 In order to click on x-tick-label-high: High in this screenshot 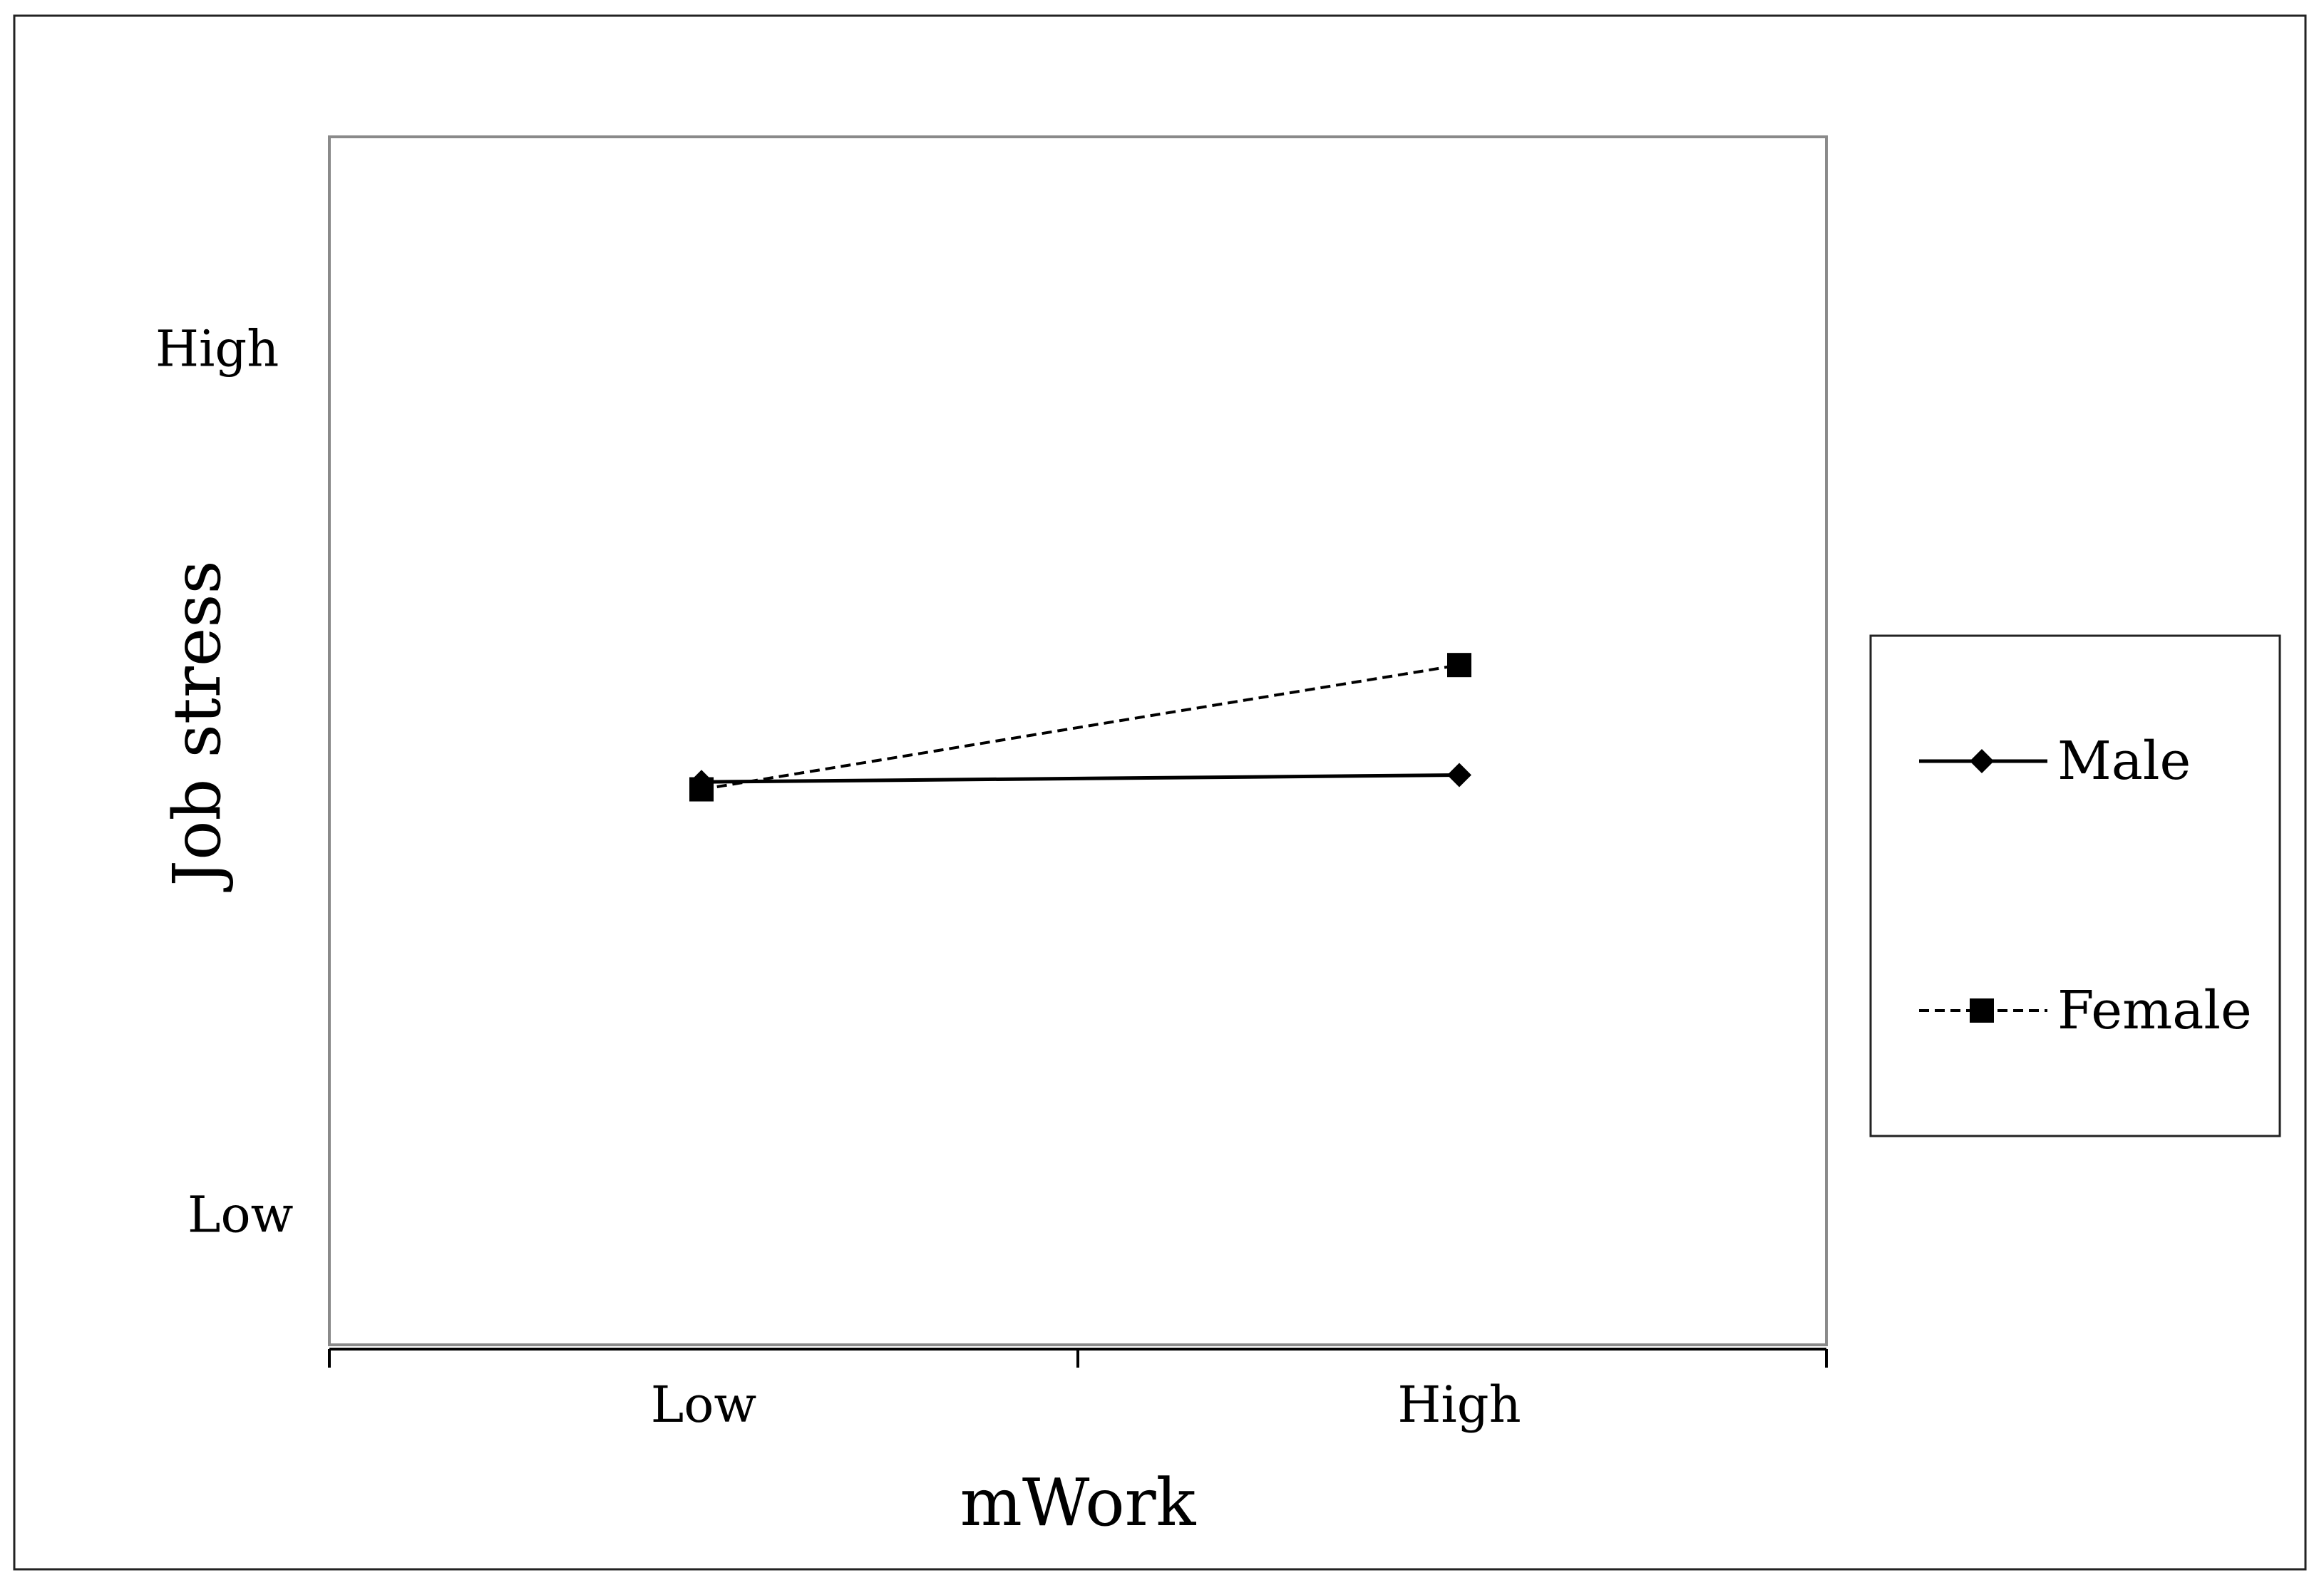, I will do `click(1459, 1404)`.